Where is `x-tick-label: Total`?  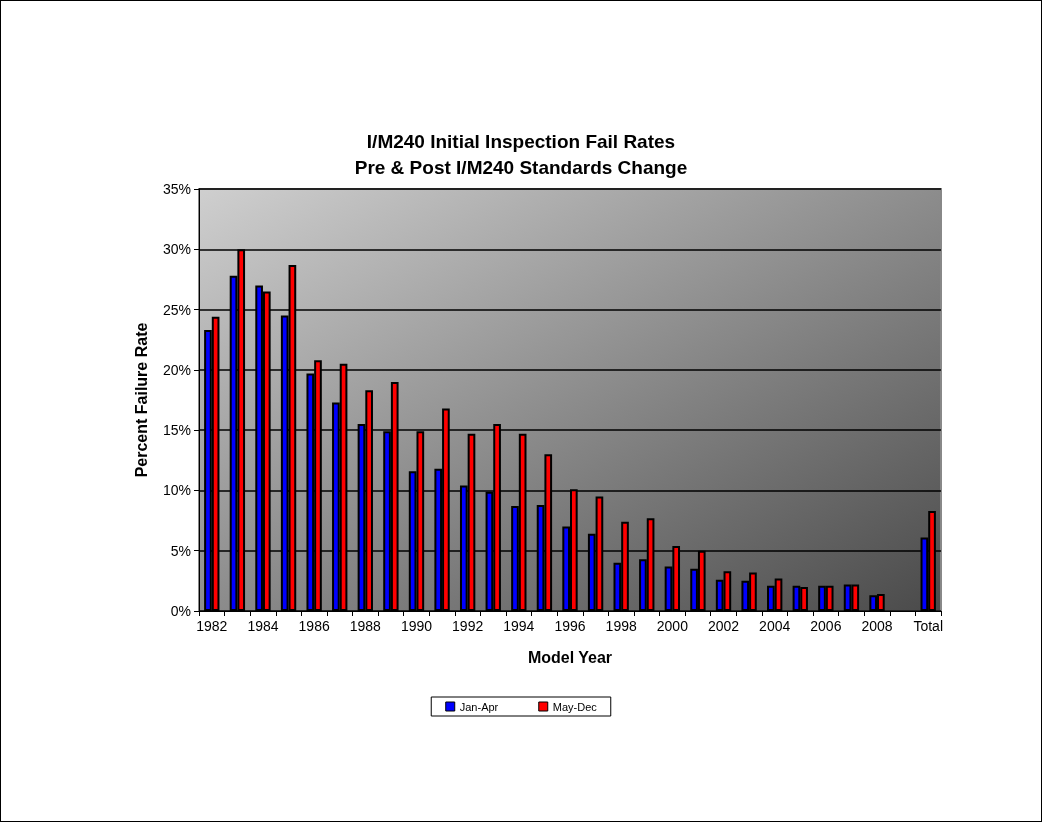
x-tick-label: Total is located at coordinates (928, 626).